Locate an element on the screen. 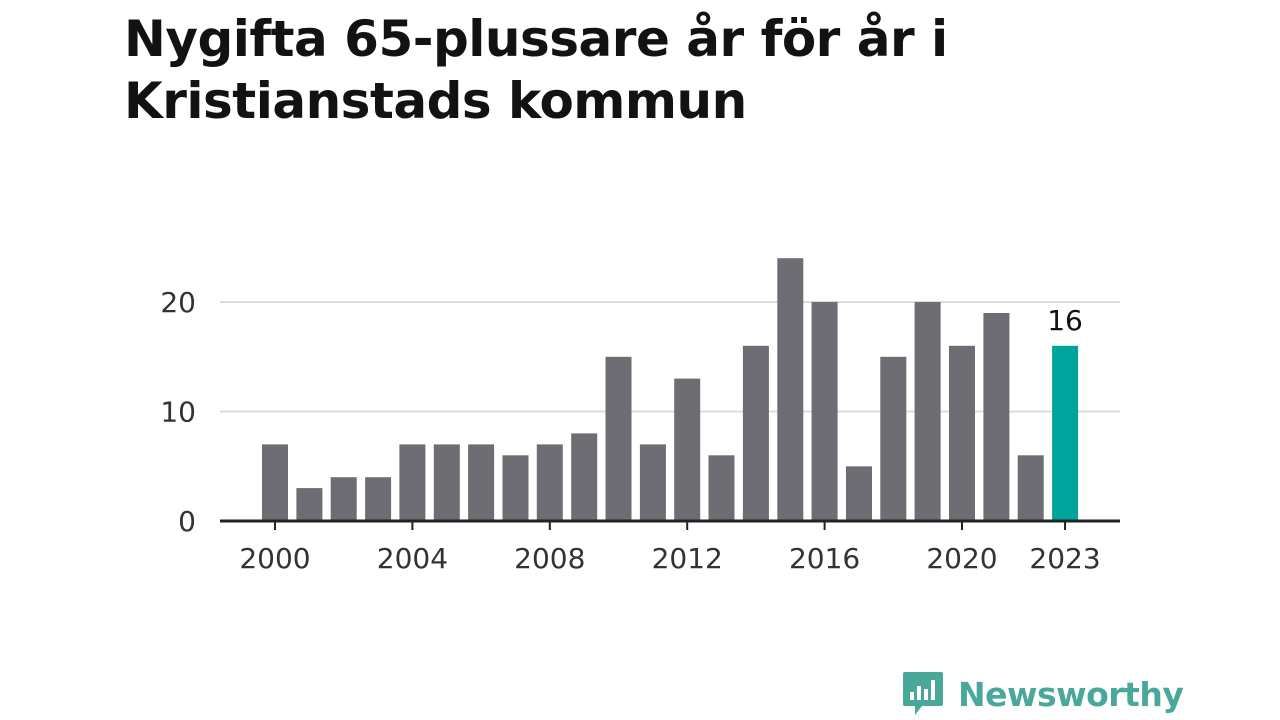  bar-2010 is located at coordinates (618, 439).